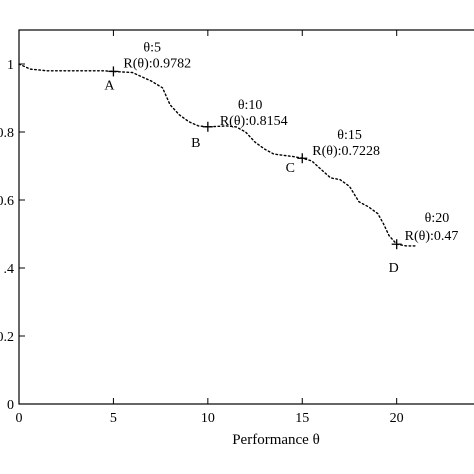 The width and height of the screenshot is (474, 474). I want to click on y-tick-label: 1, so click(10, 65).